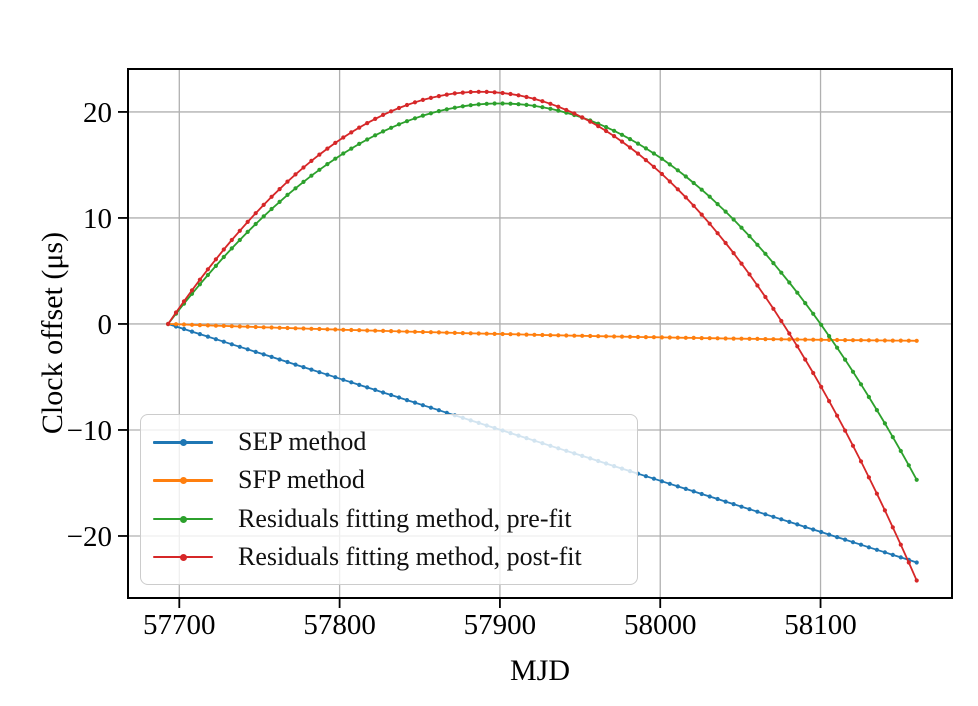 This screenshot has width=978, height=706. Describe the element at coordinates (339, 625) in the screenshot. I see `x-tick-label: 57800` at that location.